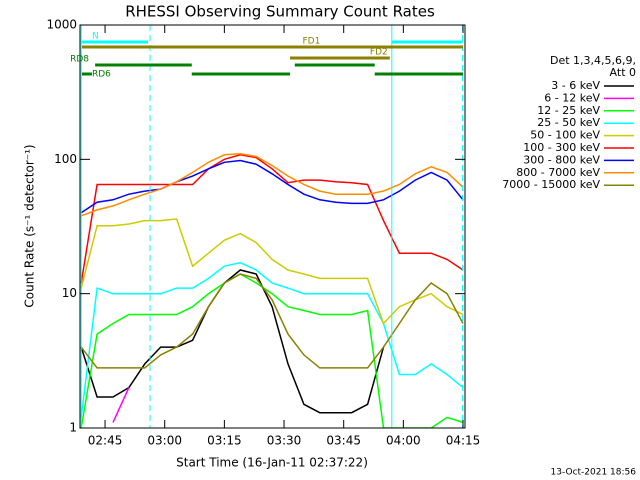 This screenshot has height=480, width=640. Describe the element at coordinates (101, 75) in the screenshot. I see `status-label: RD6` at that location.